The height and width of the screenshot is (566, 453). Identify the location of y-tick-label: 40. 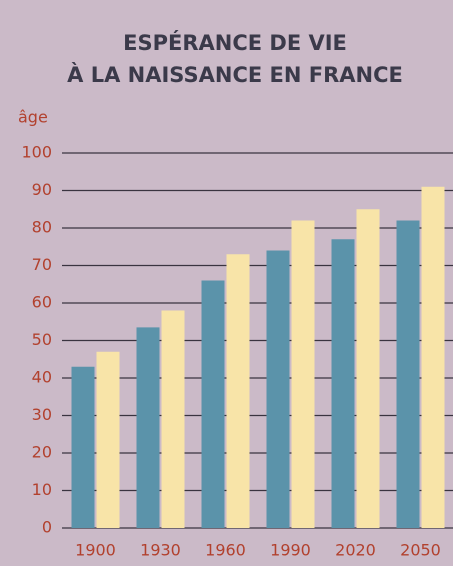
(42, 377).